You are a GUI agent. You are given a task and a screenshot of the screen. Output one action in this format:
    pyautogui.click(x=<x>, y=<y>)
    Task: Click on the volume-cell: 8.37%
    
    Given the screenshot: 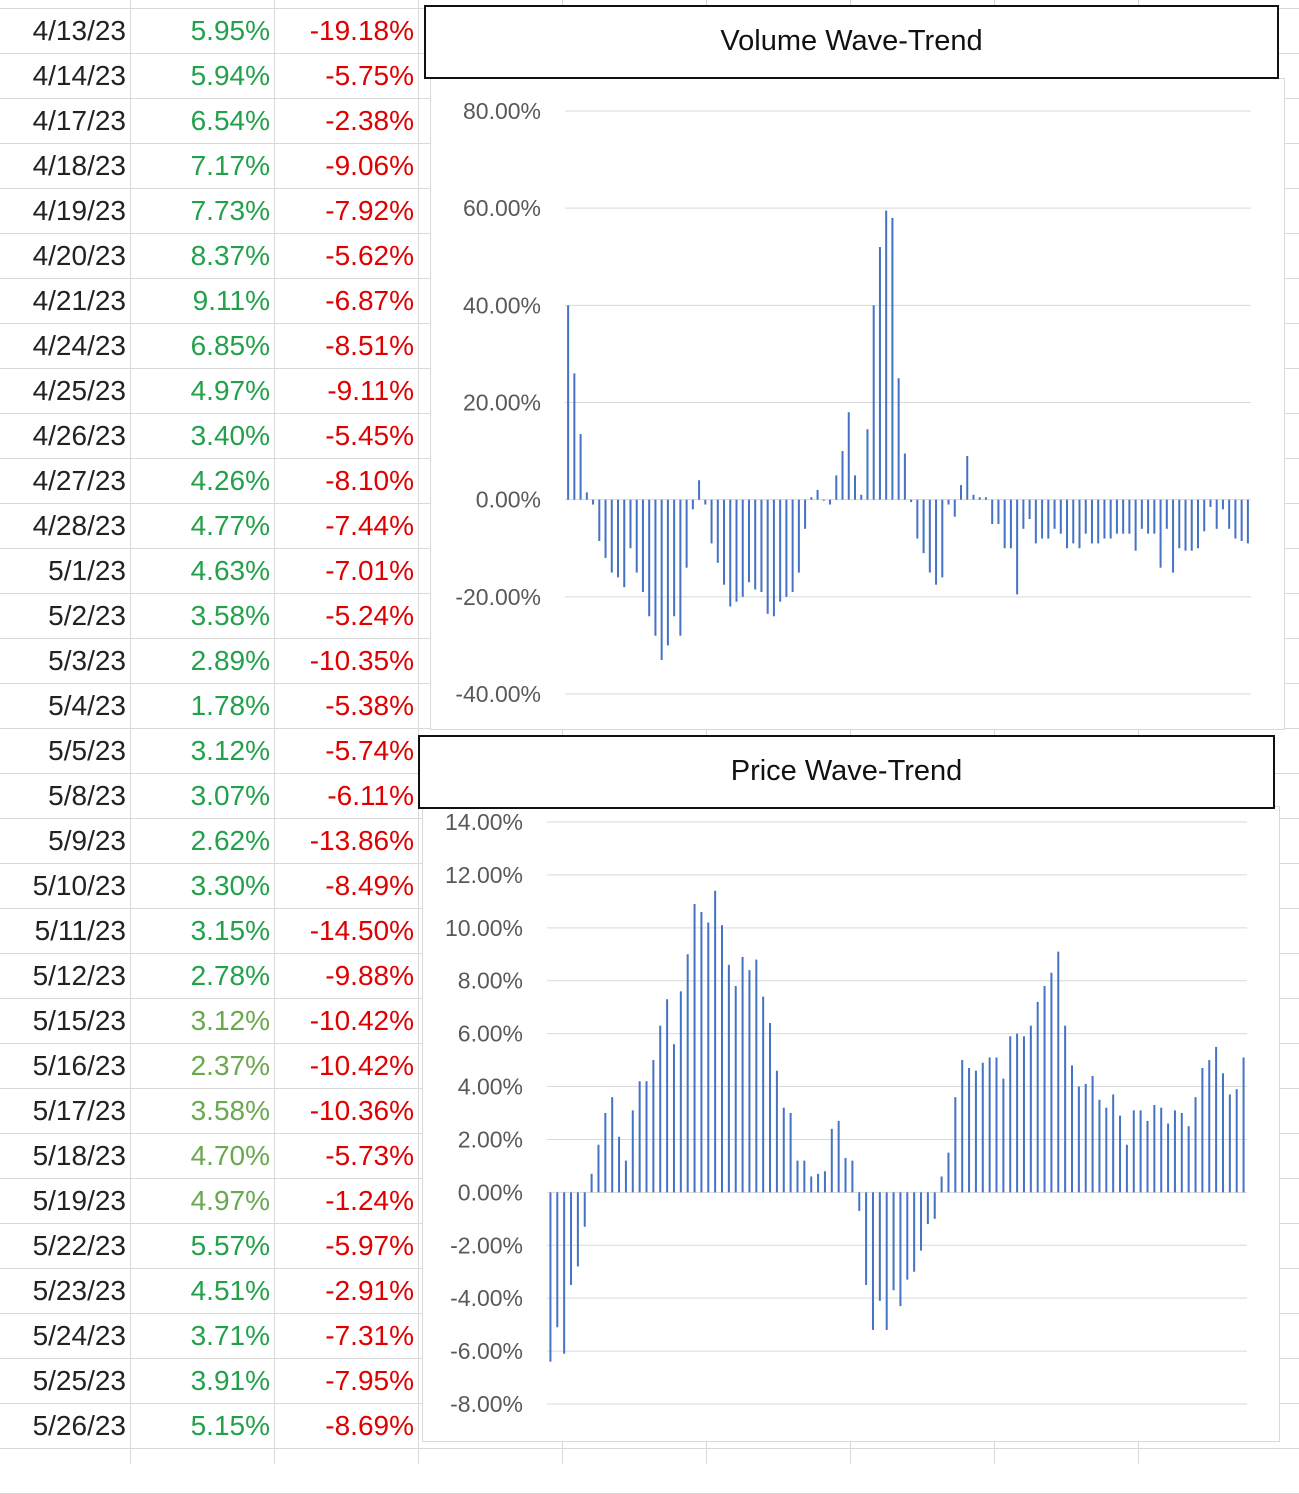 What is the action you would take?
    pyautogui.click(x=230, y=255)
    